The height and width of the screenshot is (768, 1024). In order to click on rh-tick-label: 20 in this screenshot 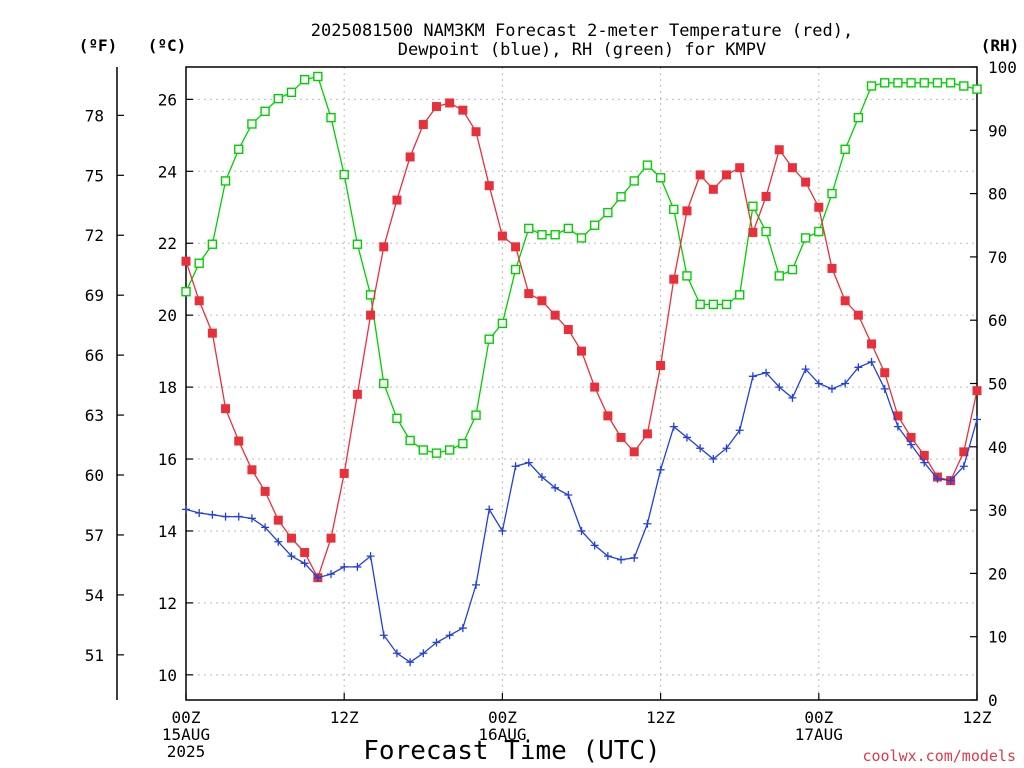, I will do `click(997, 573)`.